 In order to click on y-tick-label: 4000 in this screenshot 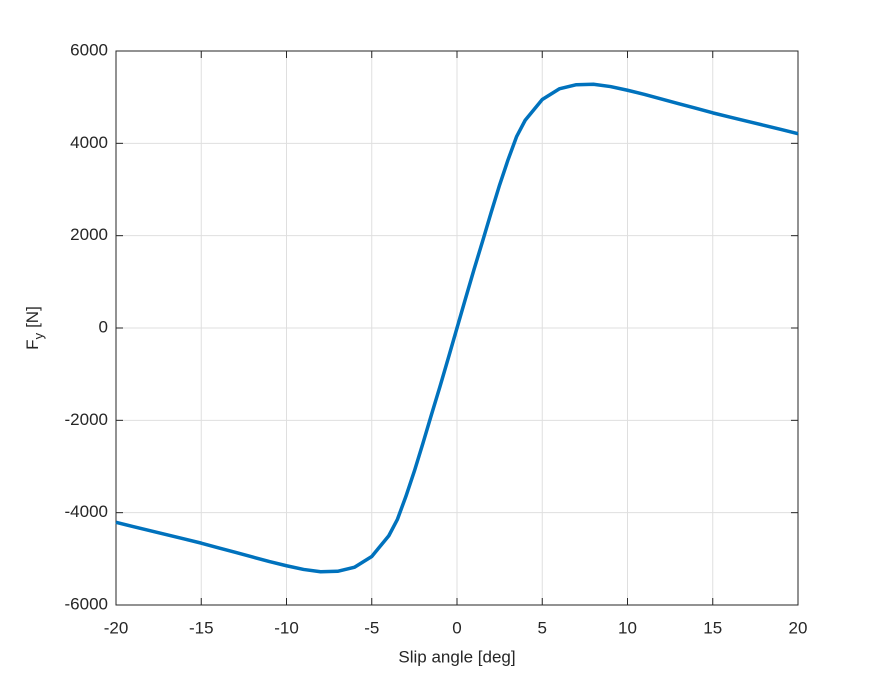, I will do `click(89, 142)`.